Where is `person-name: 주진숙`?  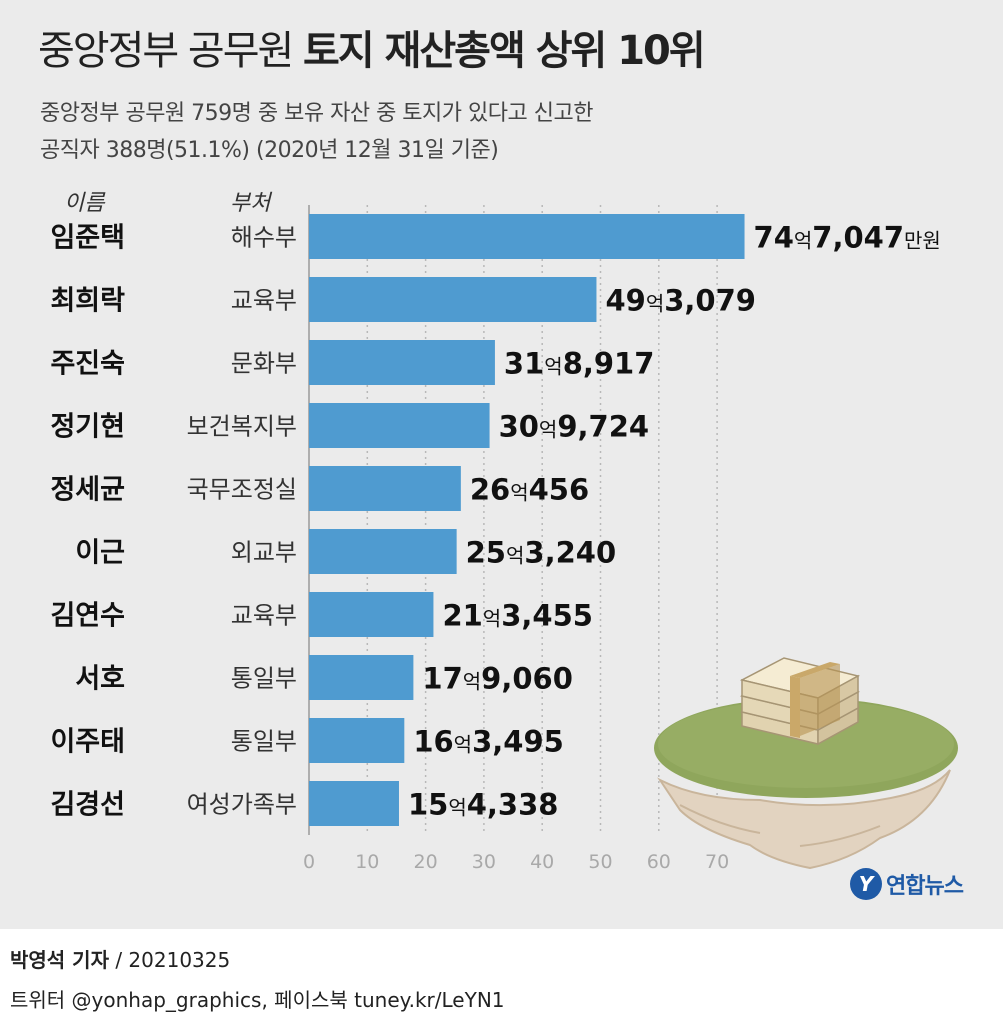
person-name: 주진숙 is located at coordinates (87, 364).